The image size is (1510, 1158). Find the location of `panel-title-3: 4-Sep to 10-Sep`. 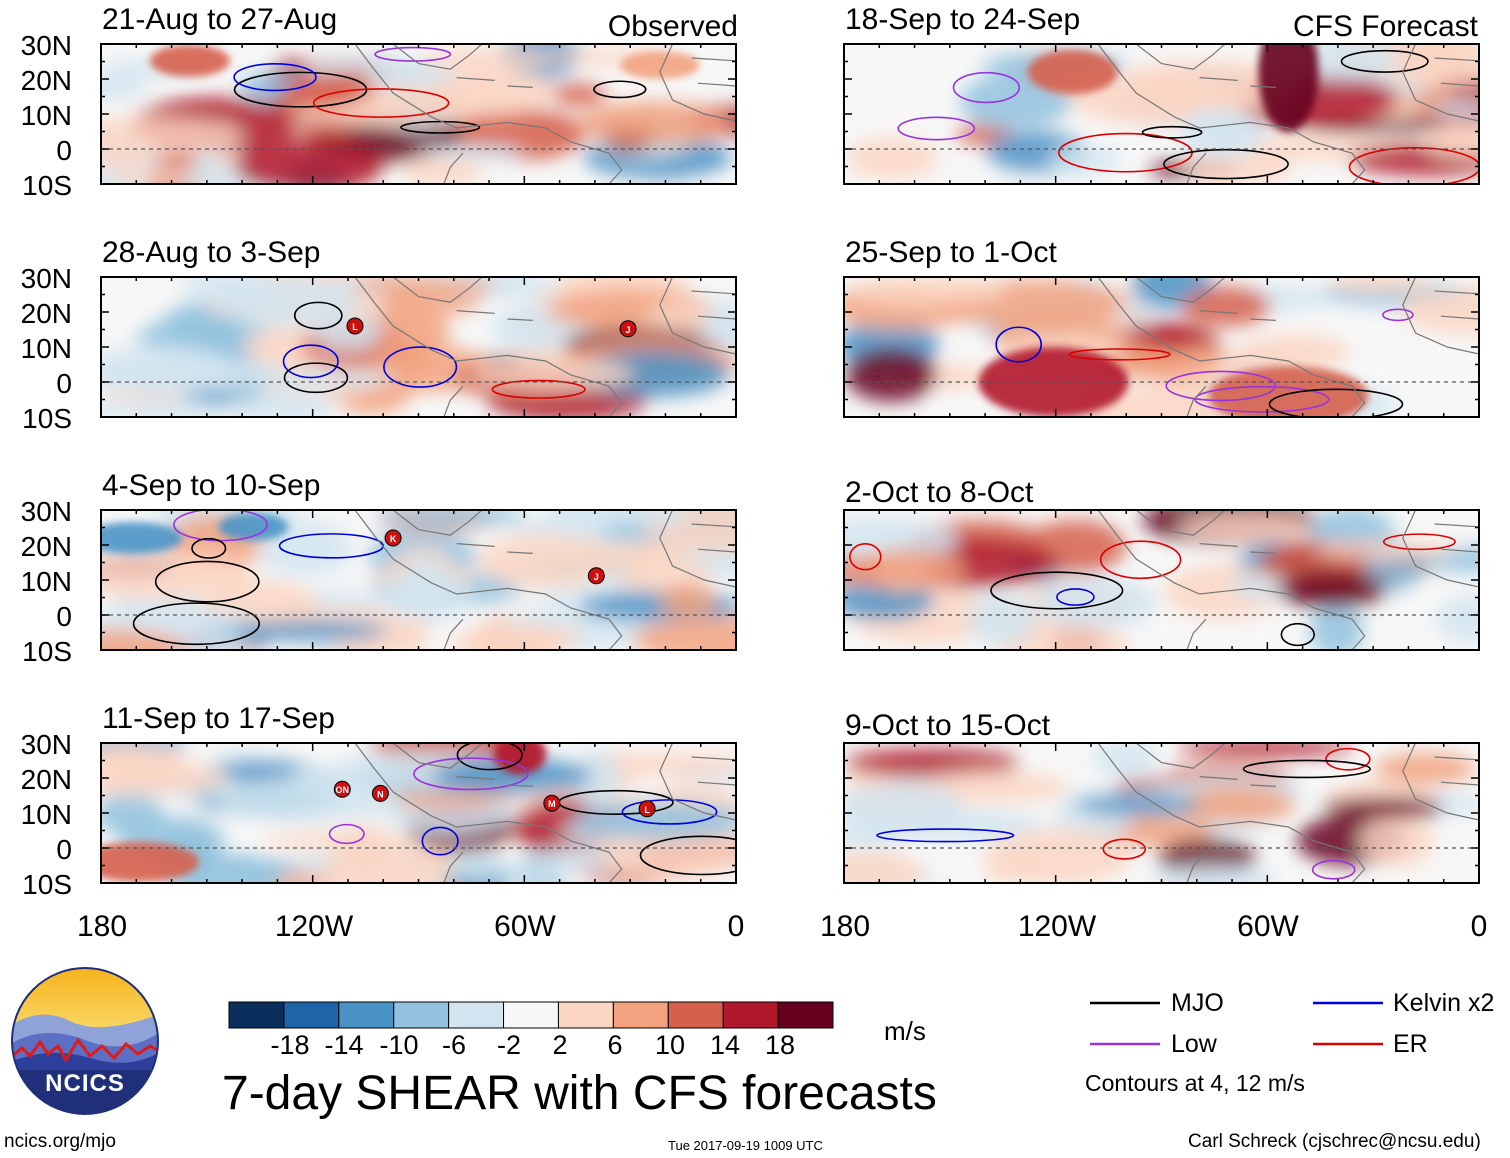

panel-title-3: 4-Sep to 10-Sep is located at coordinates (211, 485).